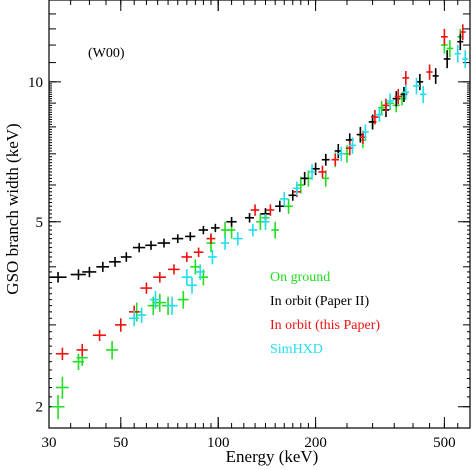 This screenshot has width=474, height=470. Describe the element at coordinates (300, 277) in the screenshot. I see `legend-entry: On ground` at that location.